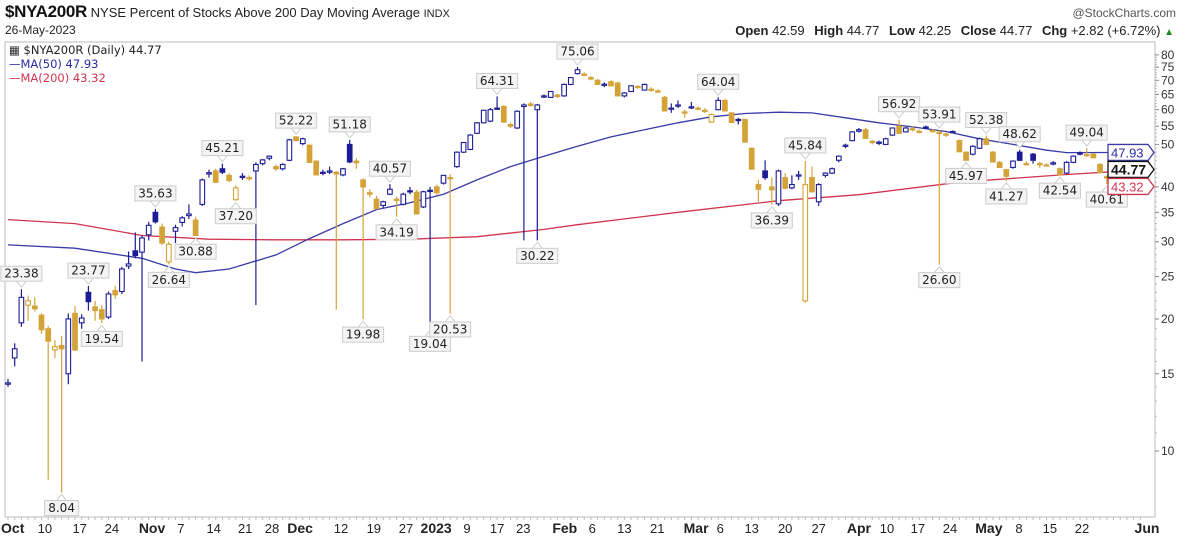  Describe the element at coordinates (92, 50) in the screenshot. I see `legend-price-label: $NYA200R (Daily) 44.77` at that location.